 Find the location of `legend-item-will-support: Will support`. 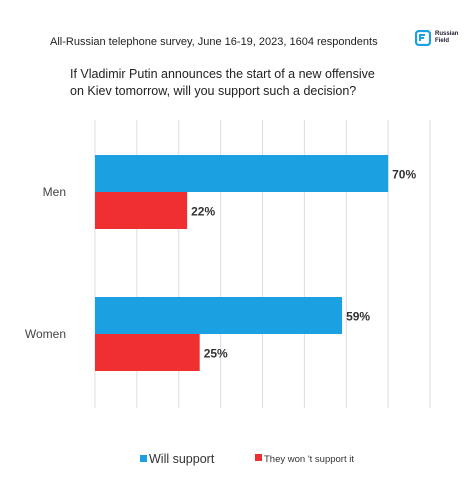

legend-item-will-support: Will support is located at coordinates (177, 459).